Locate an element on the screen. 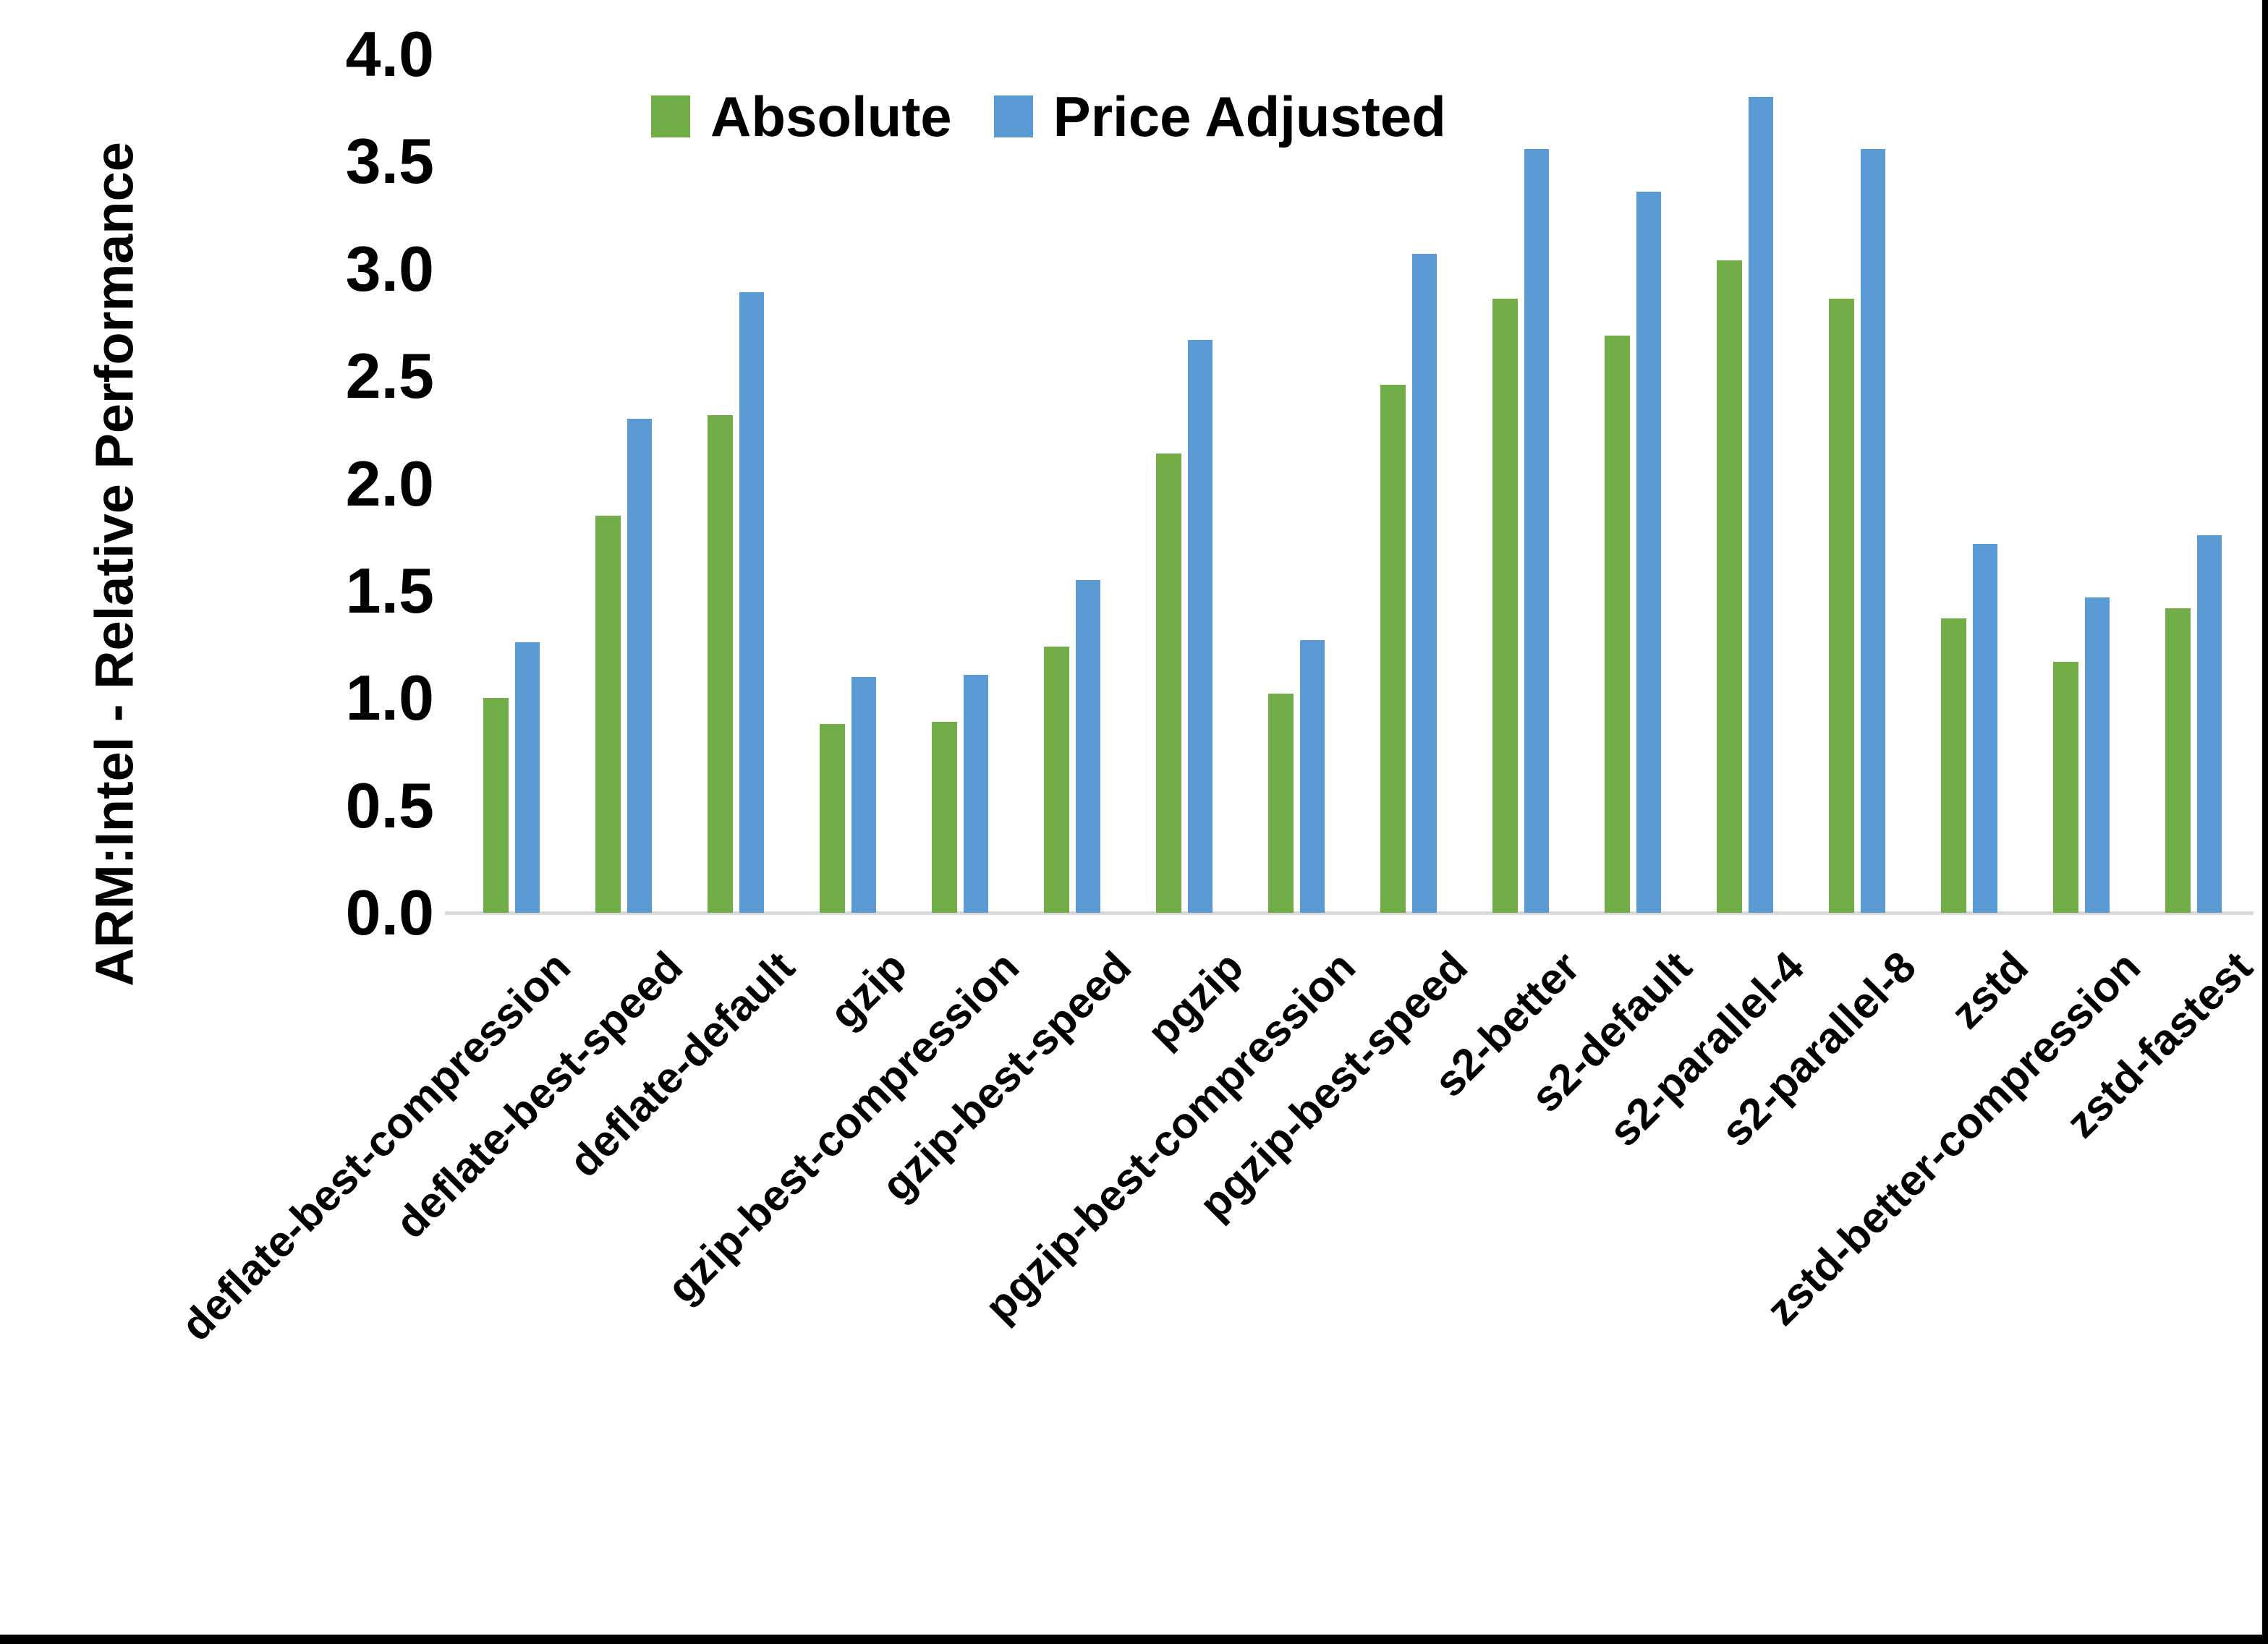 The image size is (2268, 1644). y-axis-title: ARM:Intel - Relative Performance is located at coordinates (114, 564).